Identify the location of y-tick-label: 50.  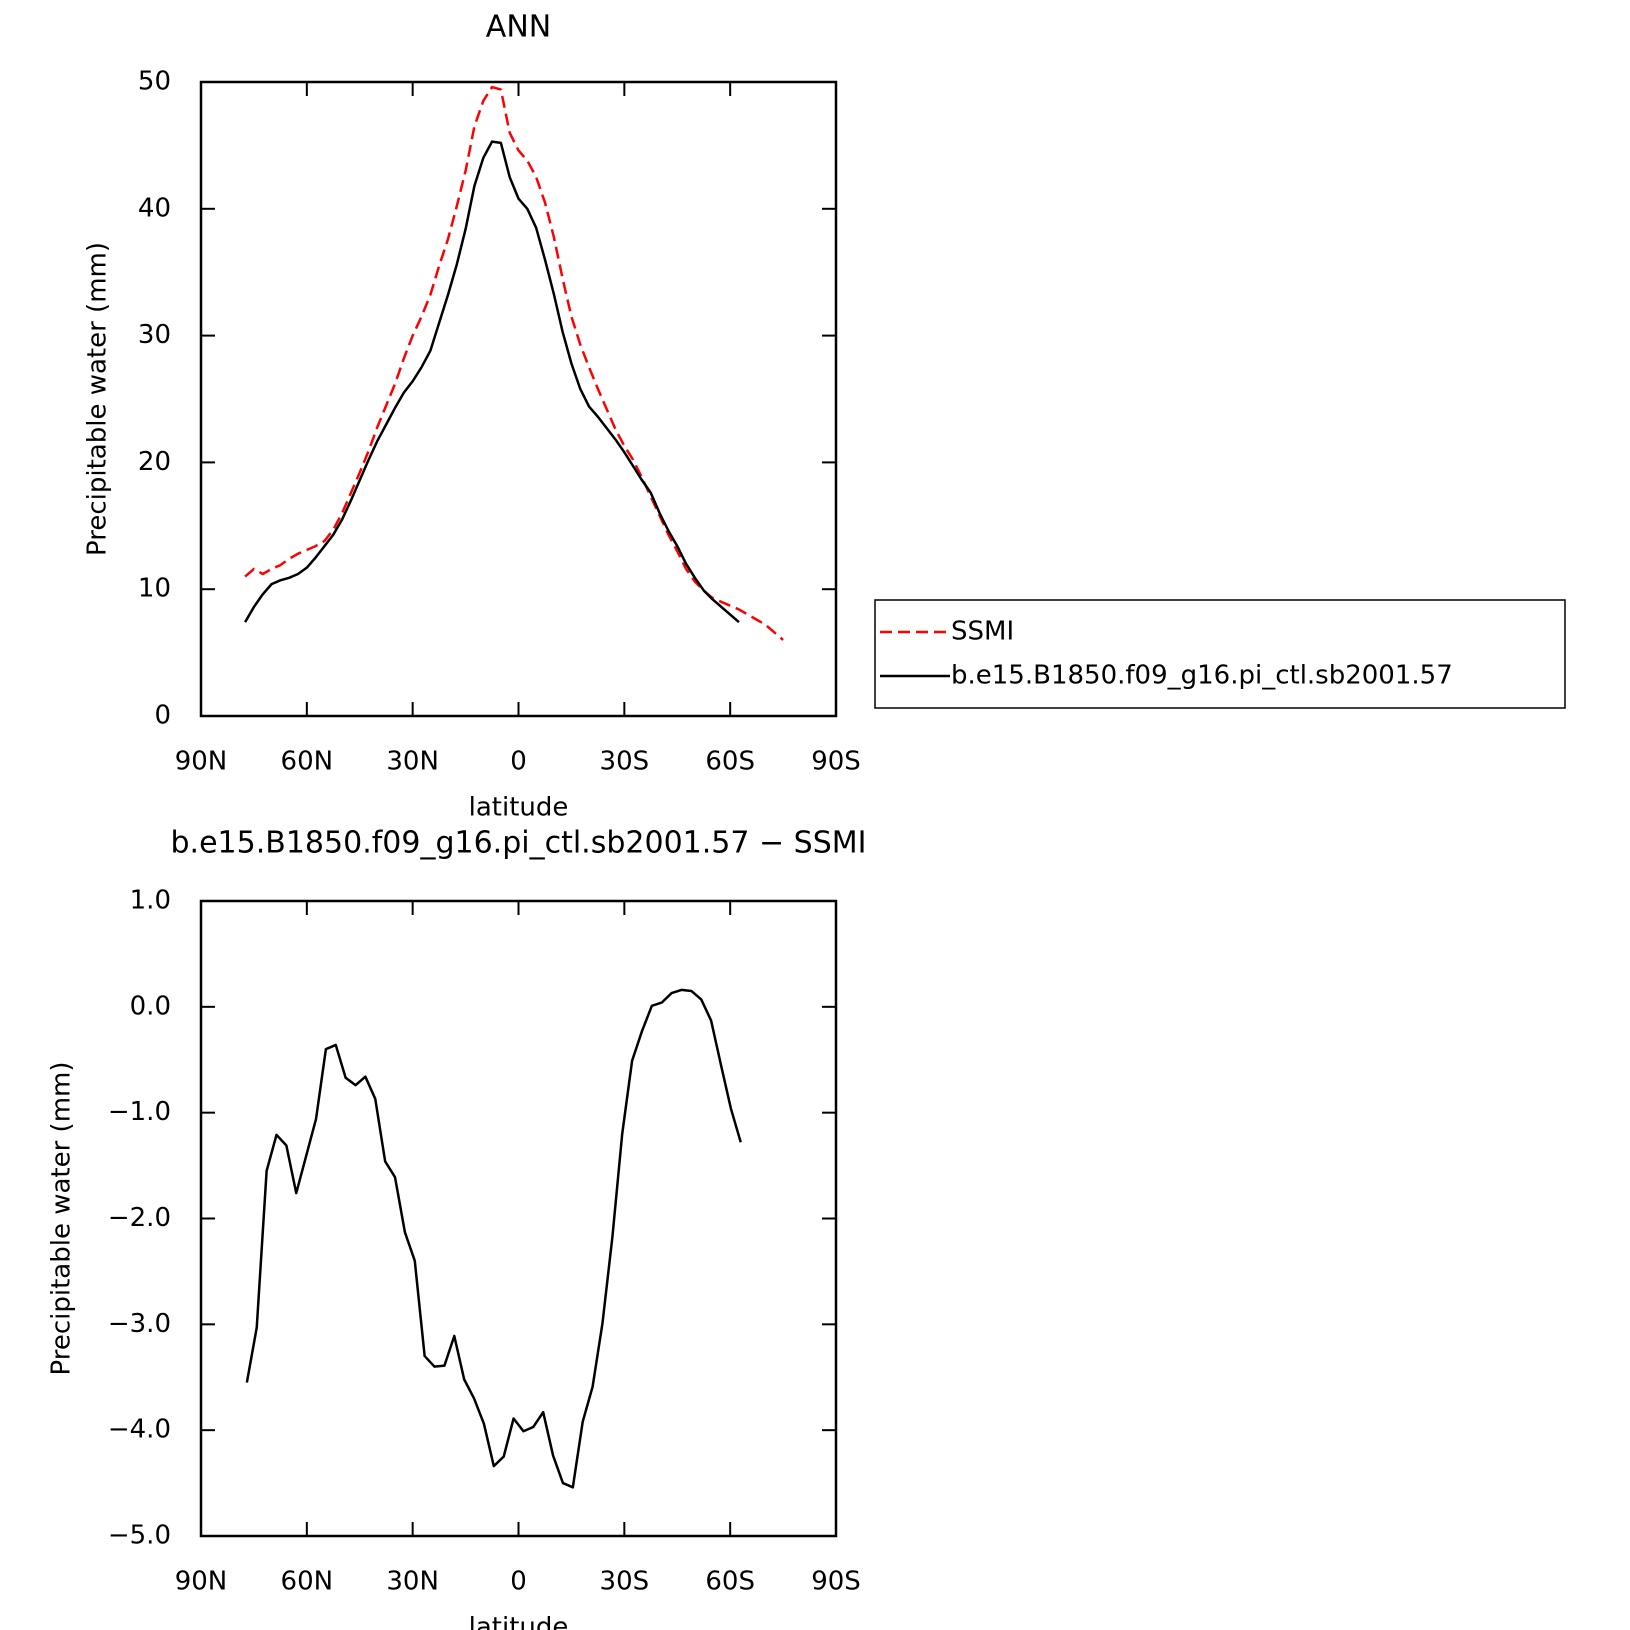
(154, 82).